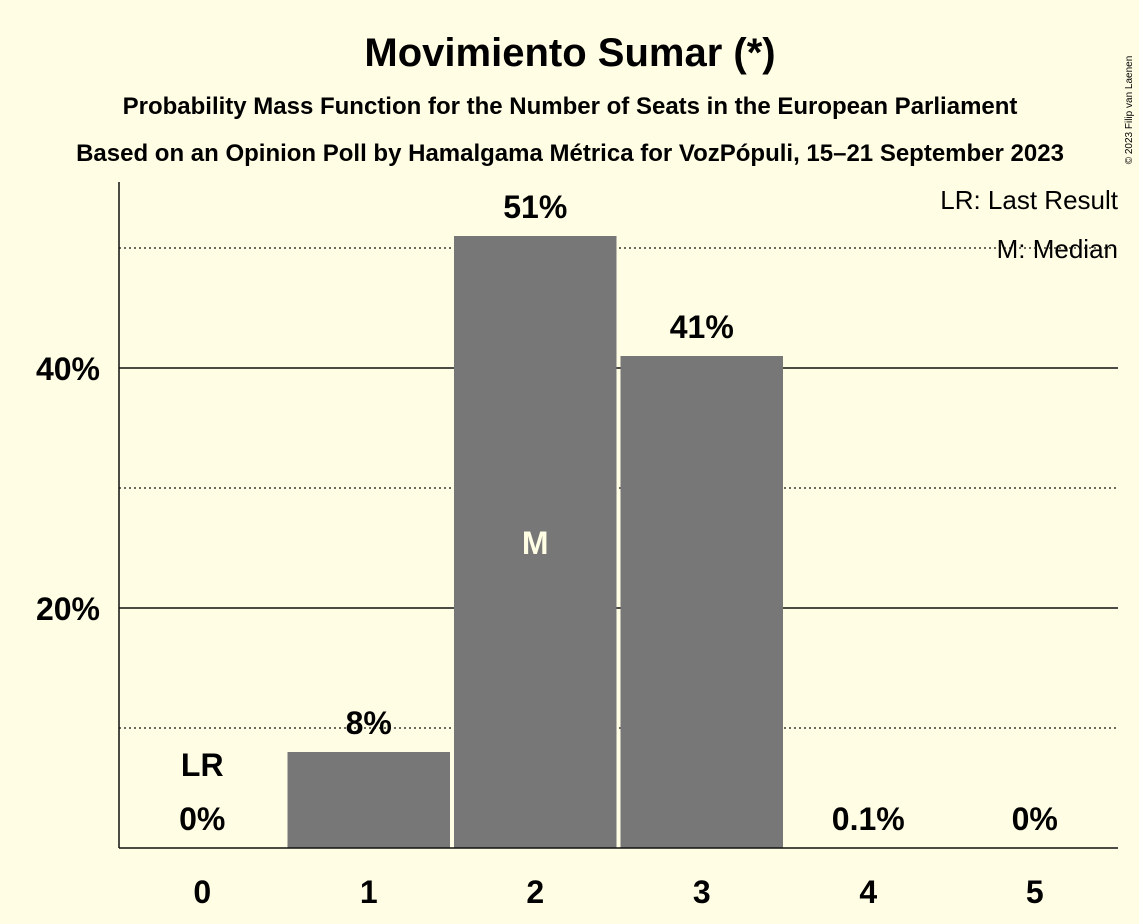 This screenshot has width=1139, height=924. Describe the element at coordinates (1057, 249) in the screenshot. I see `legend-median: M: Median` at that location.